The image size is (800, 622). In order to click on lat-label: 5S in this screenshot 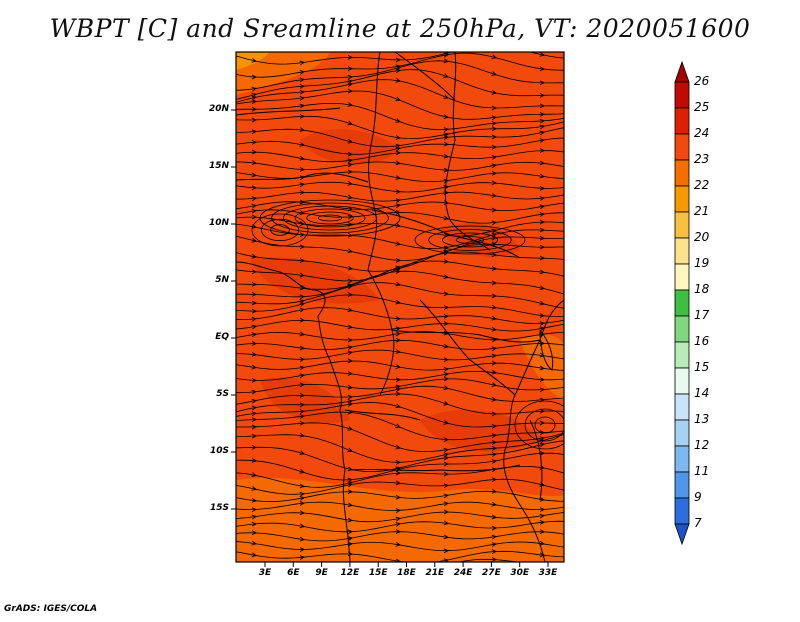, I will do `click(222, 394)`.